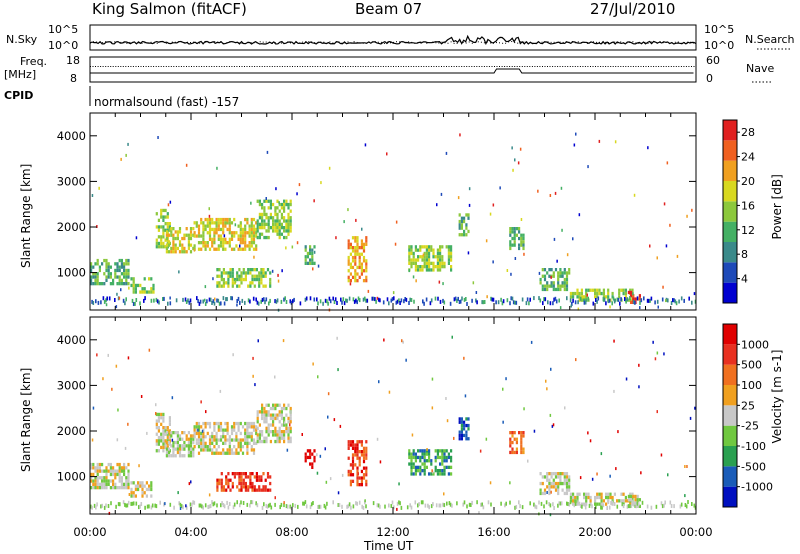  Describe the element at coordinates (730, 211) in the screenshot. I see `colorbar-frame` at that location.